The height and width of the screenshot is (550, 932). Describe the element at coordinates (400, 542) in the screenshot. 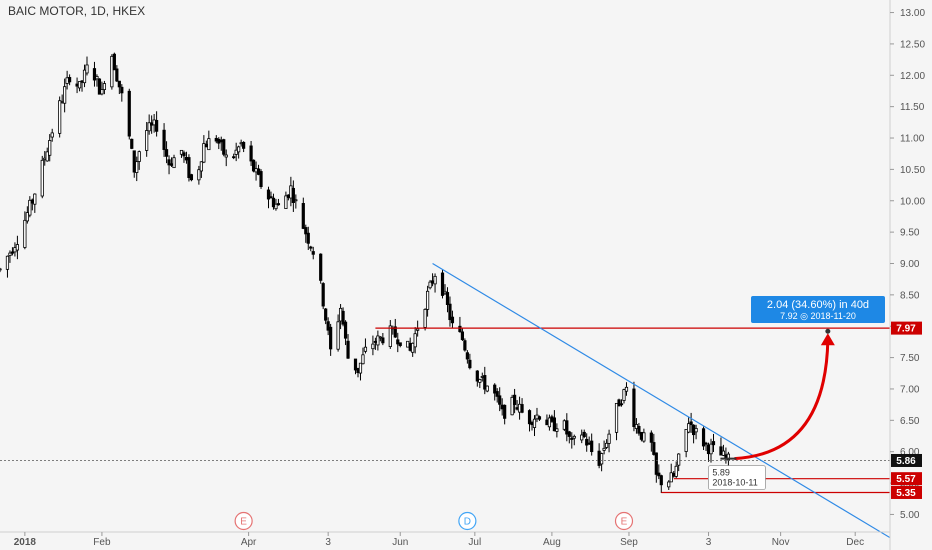

I see `x-tick-label: Jun` at that location.